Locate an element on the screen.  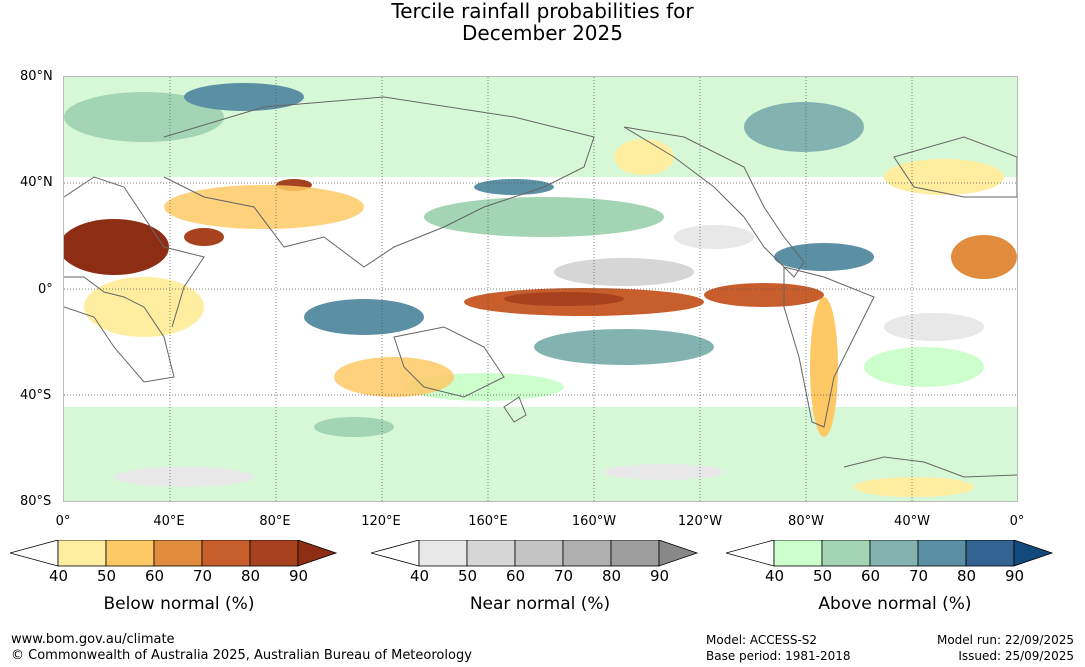
near-tick-label: 70 is located at coordinates (564, 576).